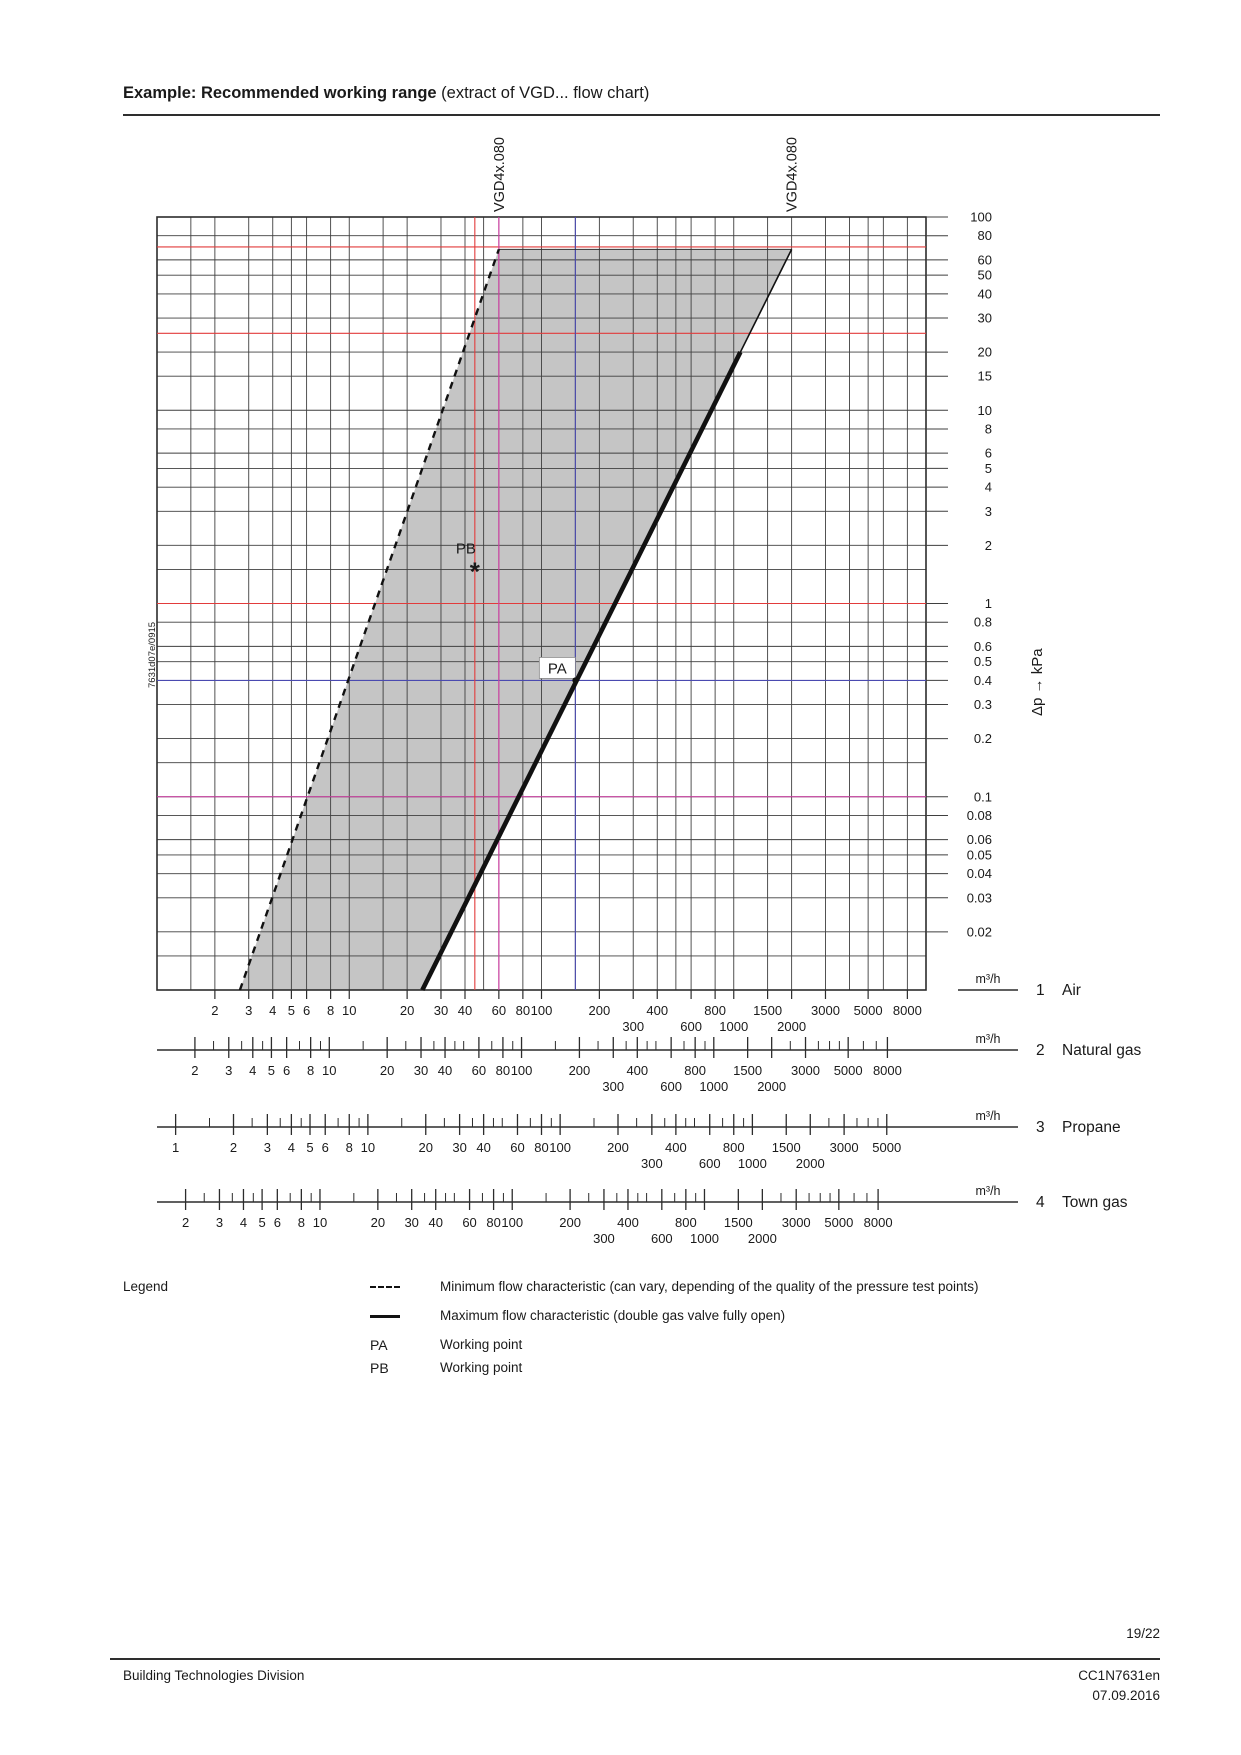 The image size is (1241, 1755). Describe the element at coordinates (988, 428) in the screenshot. I see `y-tick-label: 8` at that location.